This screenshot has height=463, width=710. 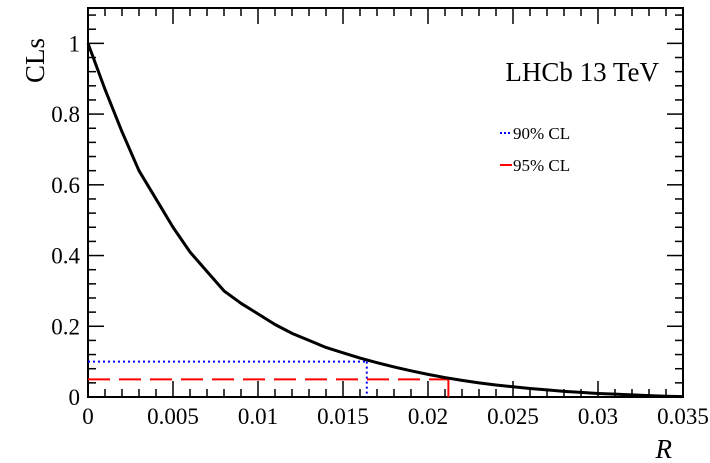 What do you see at coordinates (582, 72) in the screenshot?
I see `experiment-label: LHCb 13 TeV` at bounding box center [582, 72].